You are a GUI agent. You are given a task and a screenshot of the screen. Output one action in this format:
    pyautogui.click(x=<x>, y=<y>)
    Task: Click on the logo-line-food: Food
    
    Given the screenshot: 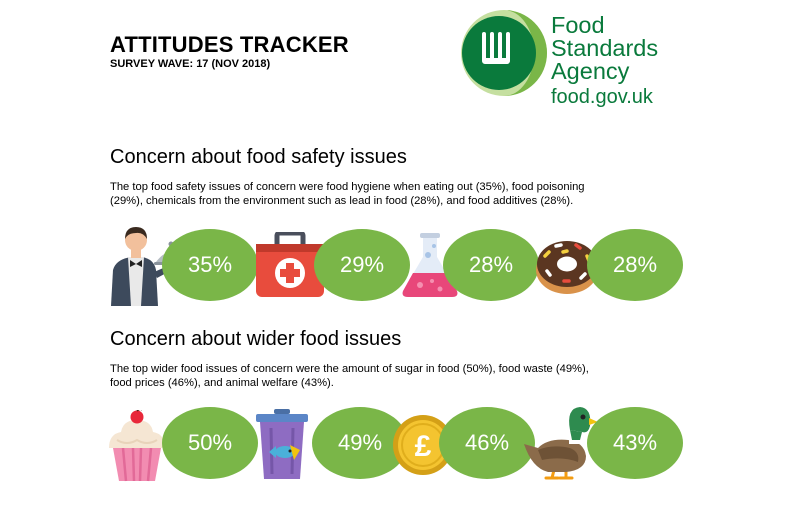 What is the action you would take?
    pyautogui.click(x=578, y=25)
    